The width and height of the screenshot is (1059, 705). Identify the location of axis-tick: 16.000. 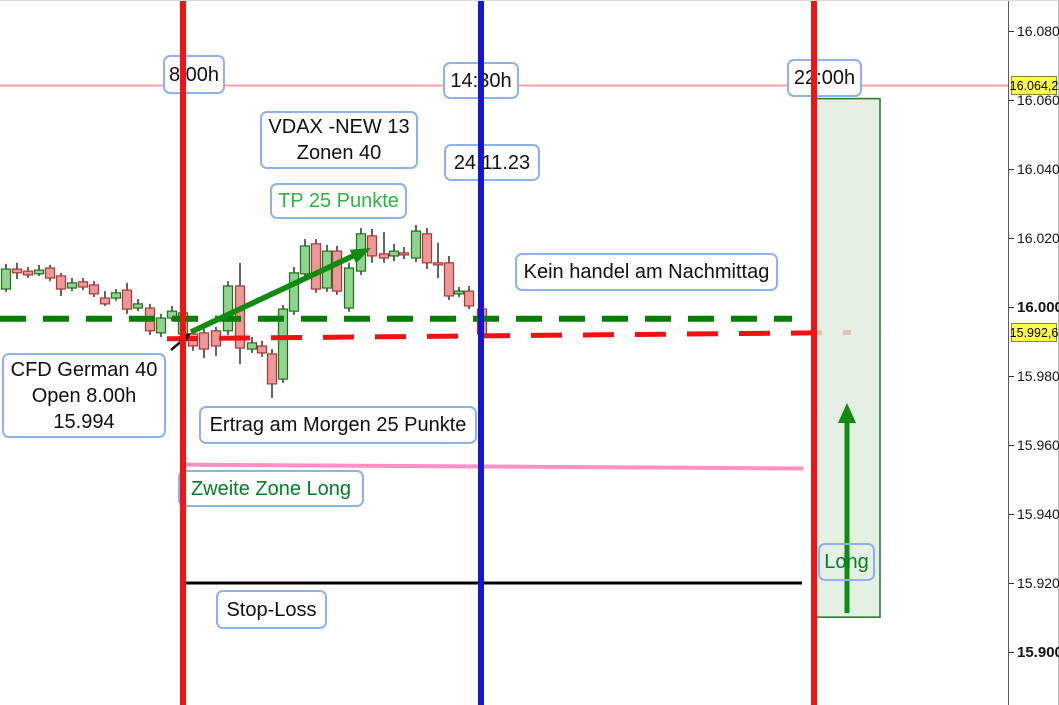
(1034, 307).